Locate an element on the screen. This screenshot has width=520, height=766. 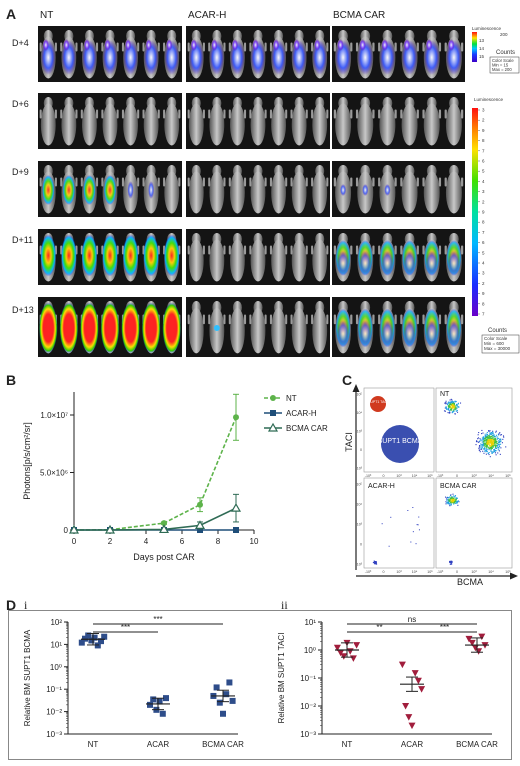
scale-bottom-tick: 8 is located at coordinates (483, 140).